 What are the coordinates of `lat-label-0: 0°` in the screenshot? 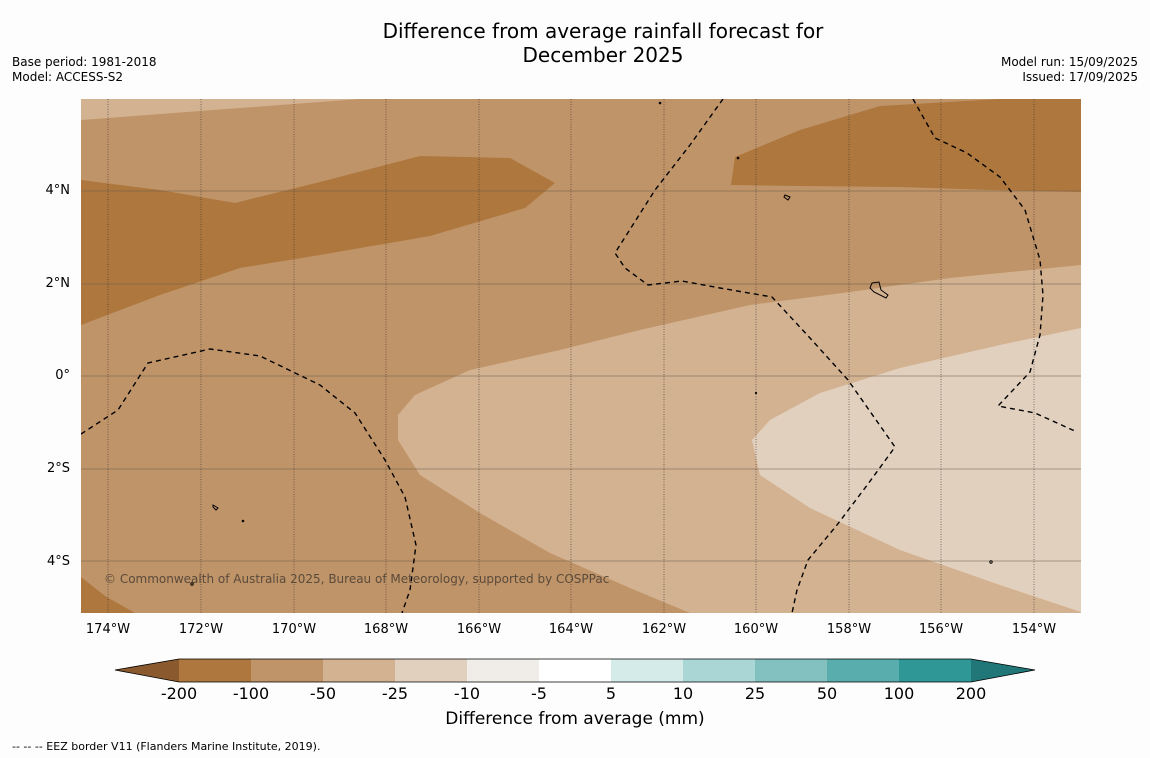 It's located at (62, 375).